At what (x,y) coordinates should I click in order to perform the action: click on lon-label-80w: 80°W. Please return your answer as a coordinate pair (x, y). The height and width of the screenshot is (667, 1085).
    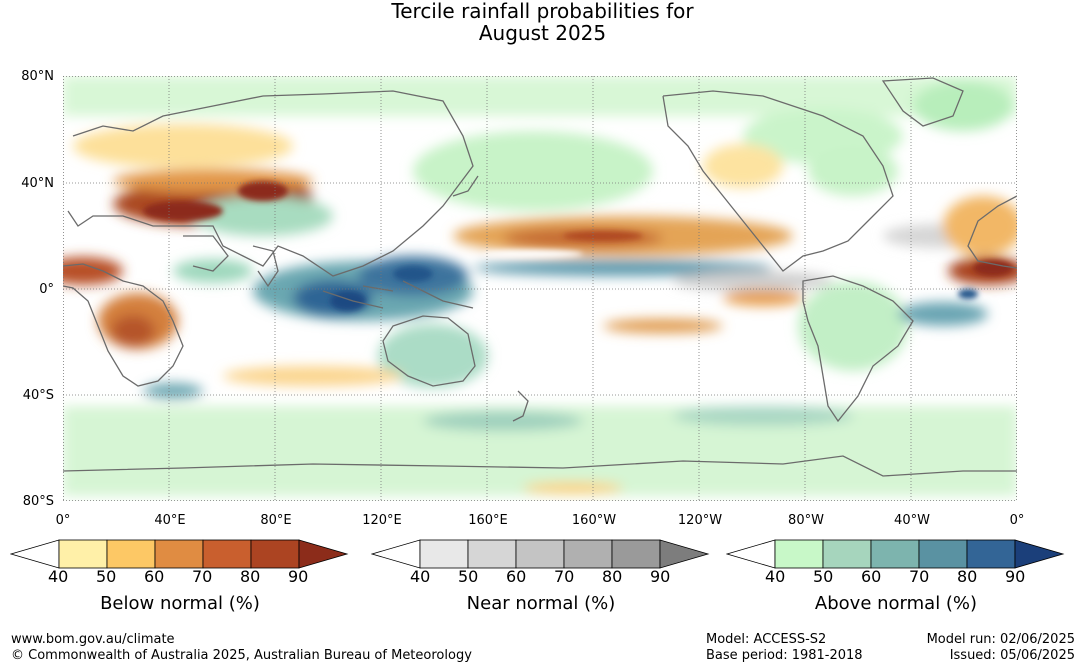
    Looking at the image, I should click on (806, 520).